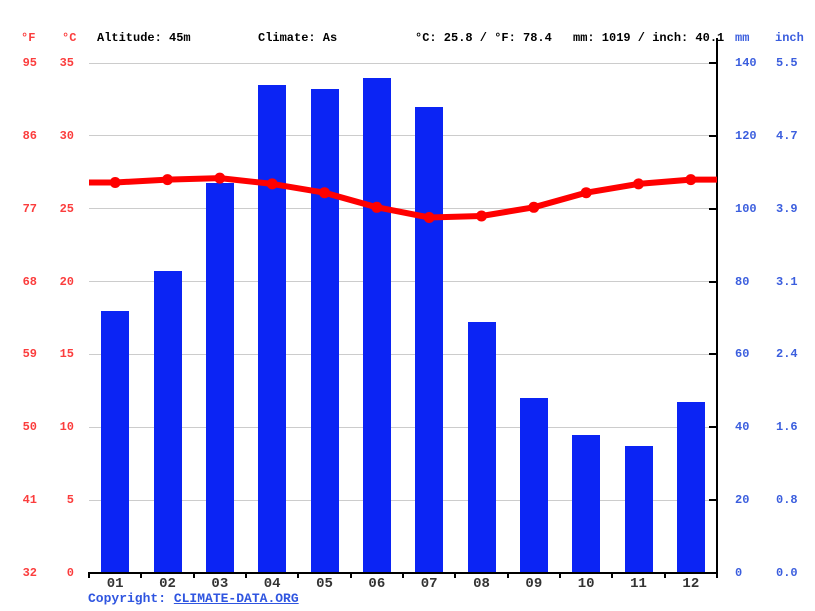 This screenshot has height=611, width=815. I want to click on month-label: 04, so click(272, 584).